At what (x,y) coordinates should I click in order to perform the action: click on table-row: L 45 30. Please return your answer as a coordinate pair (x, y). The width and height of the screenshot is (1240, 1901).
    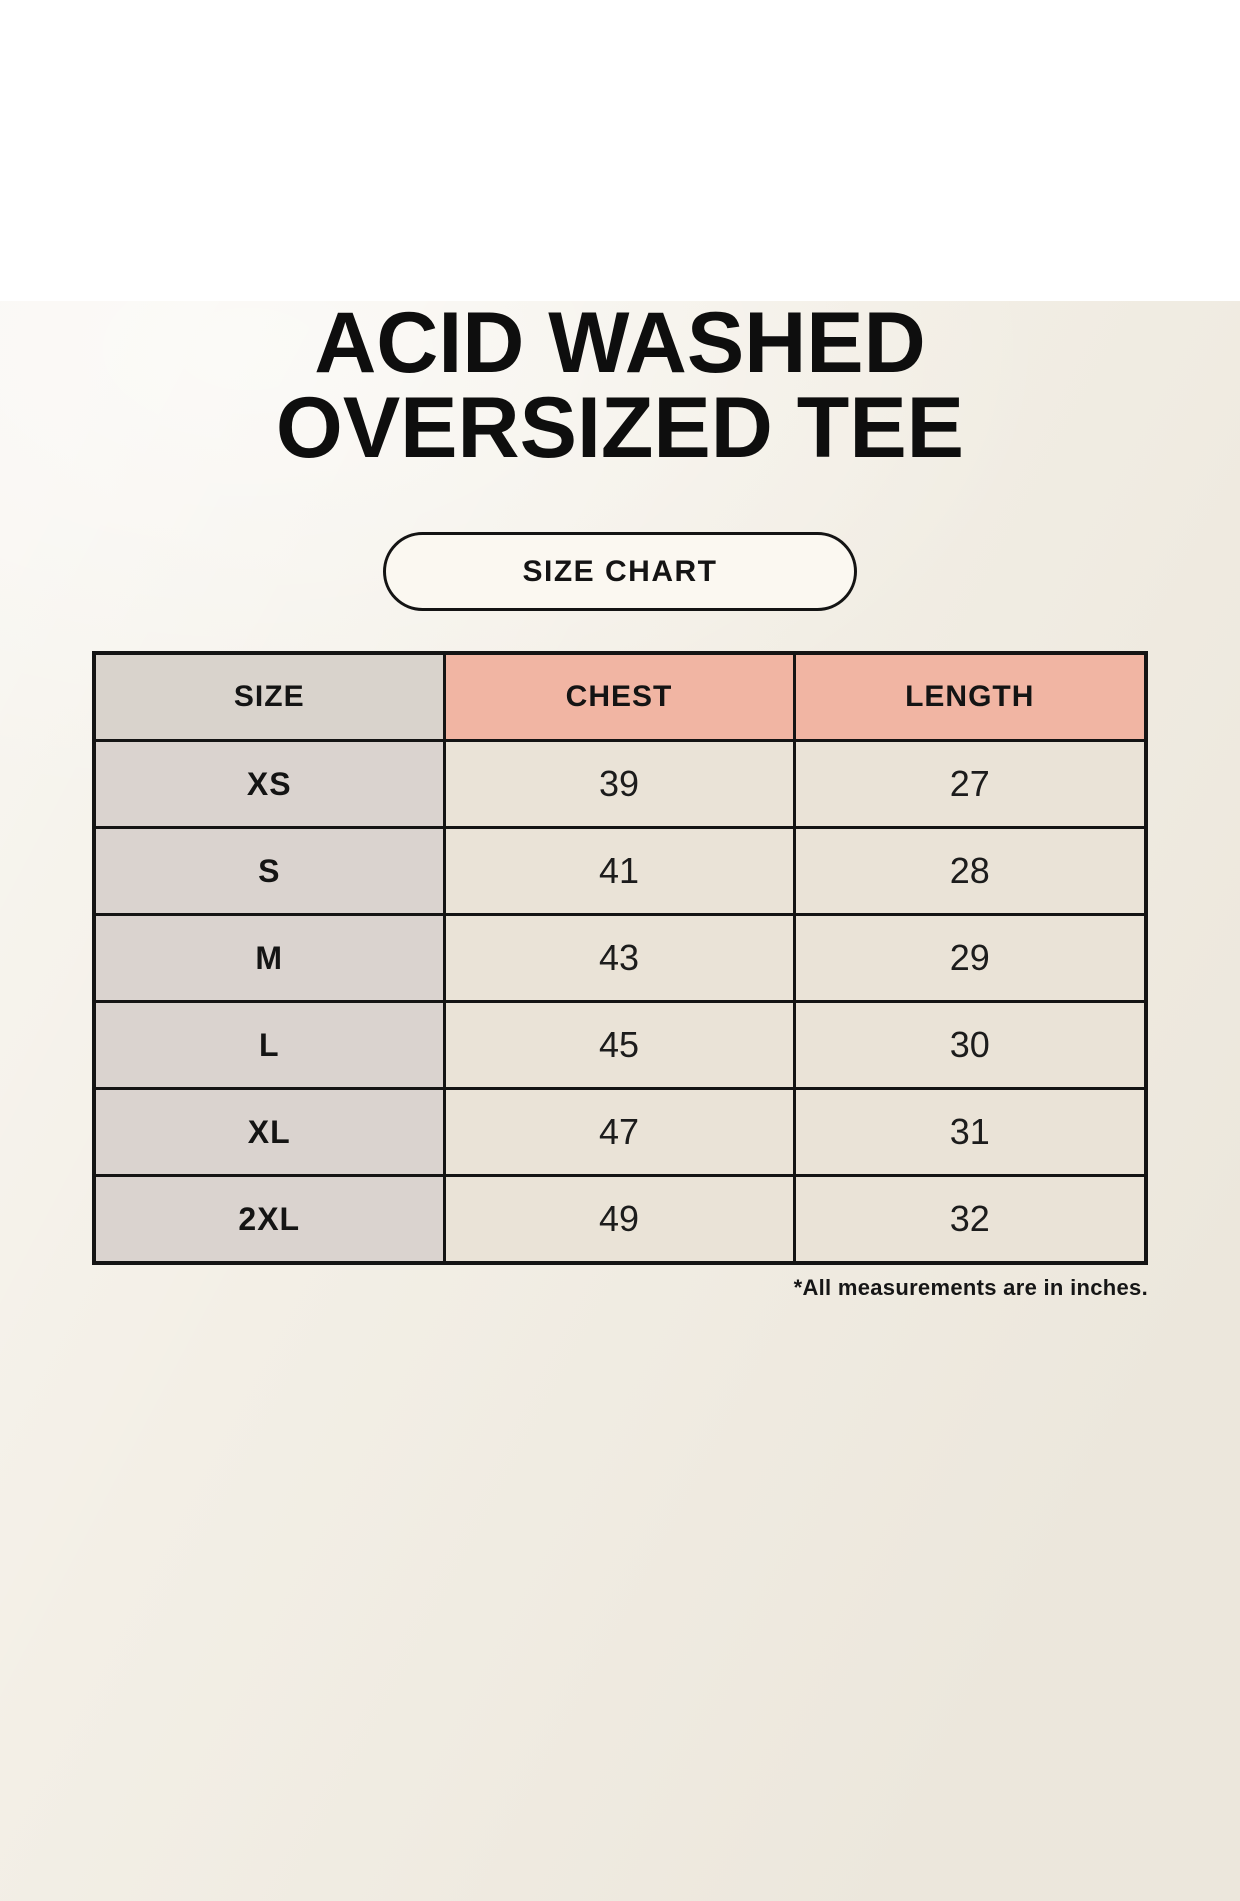
    Looking at the image, I should click on (620, 1045).